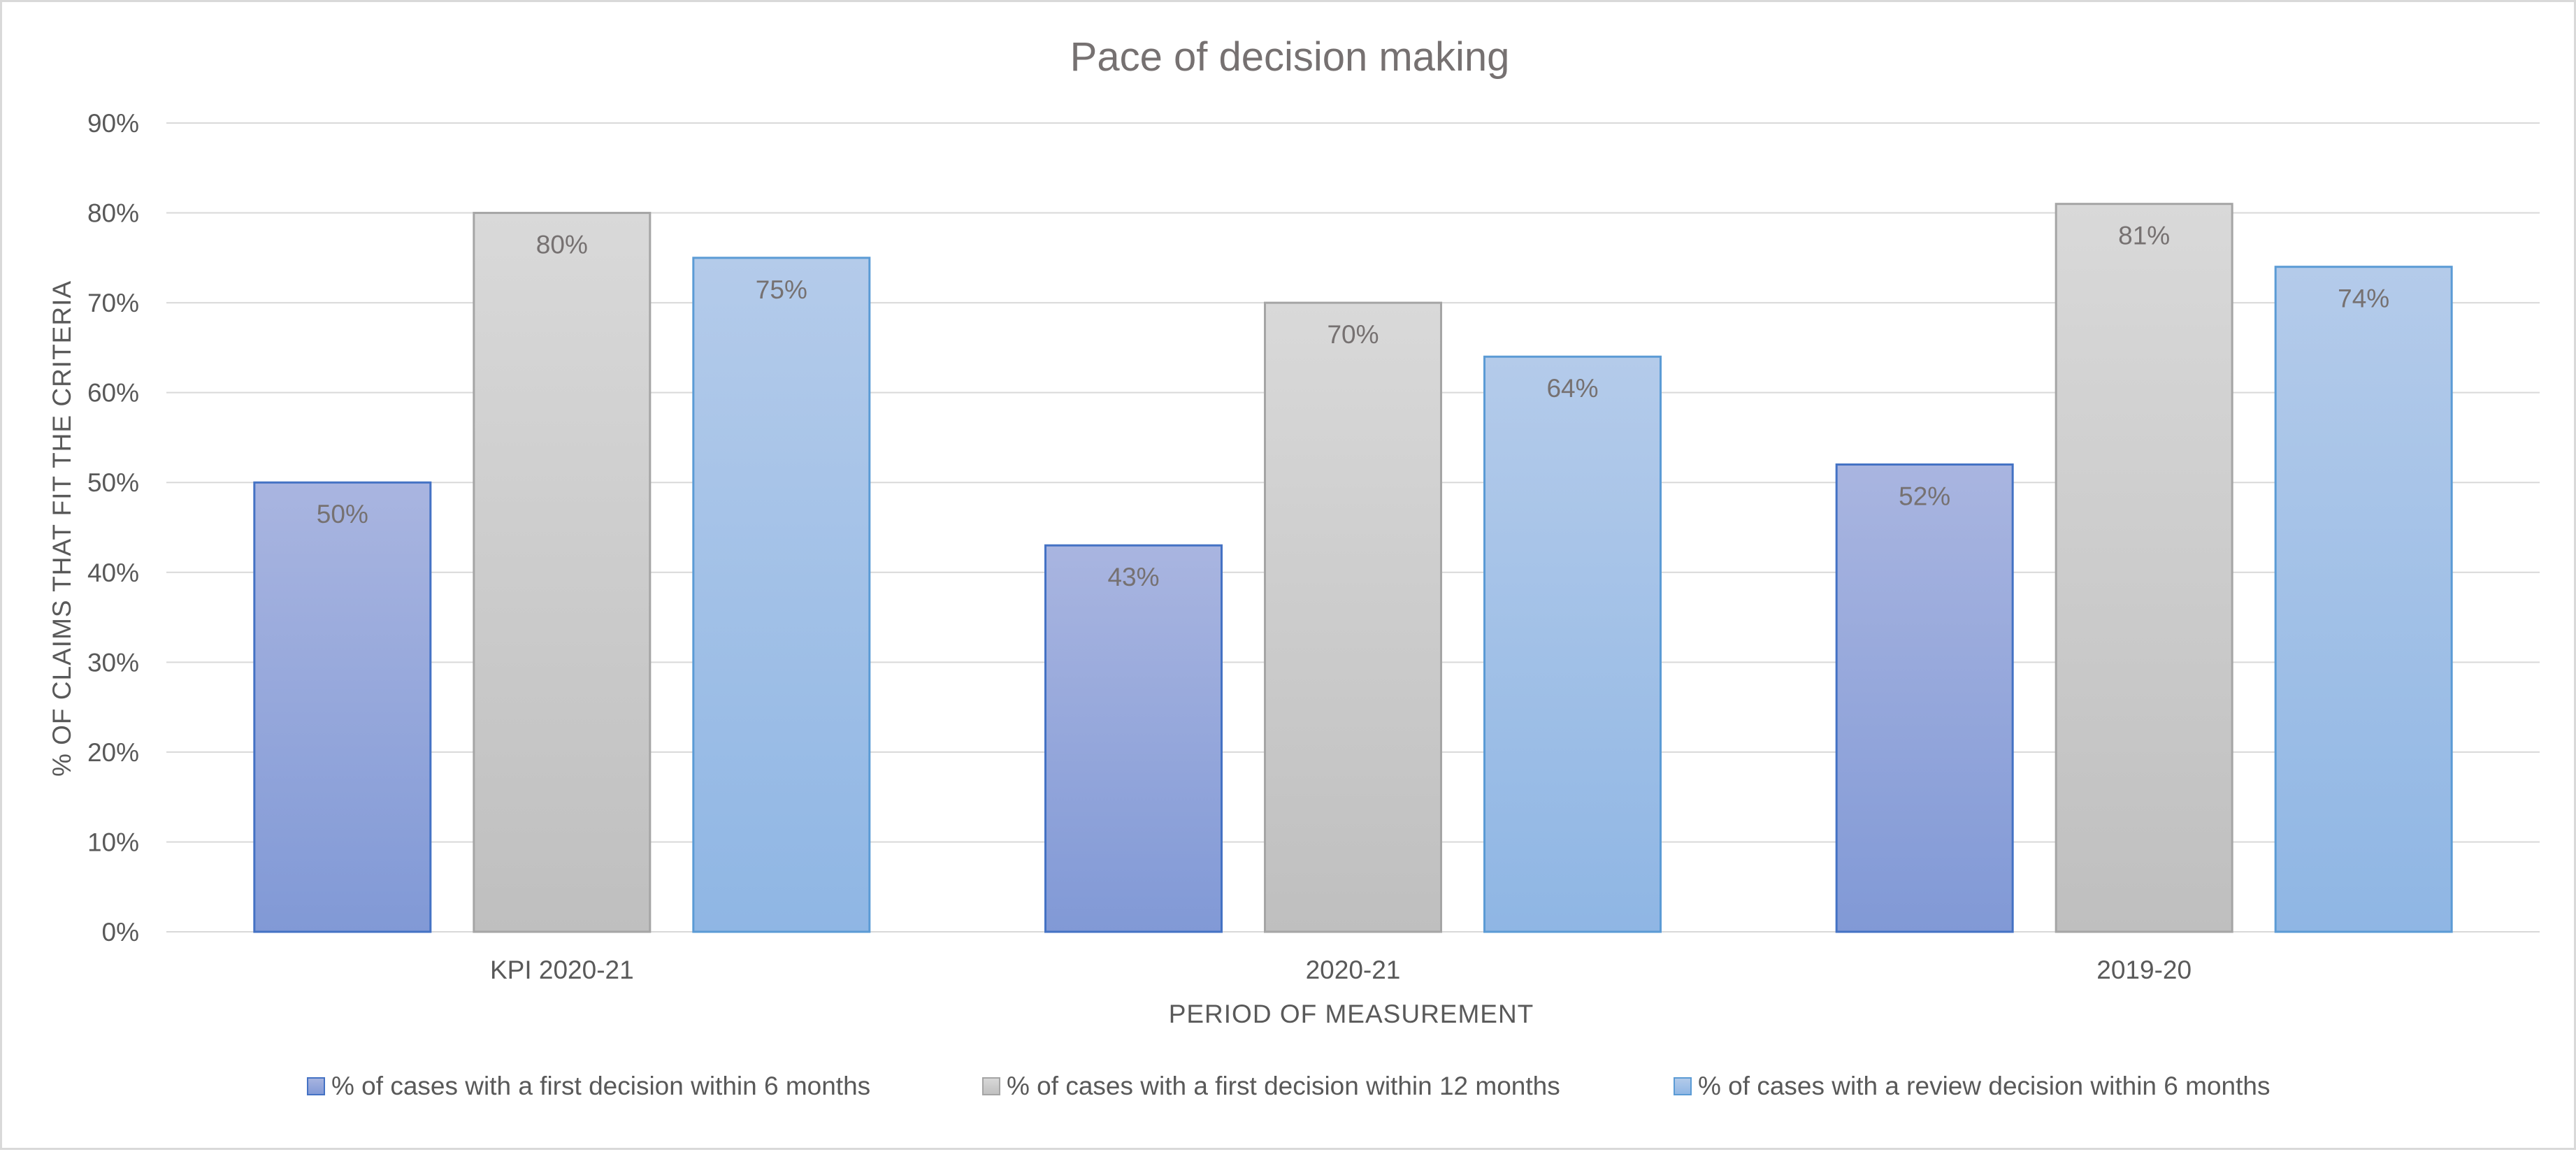  What do you see at coordinates (2144, 970) in the screenshot?
I see `x-tick-label: 2019-20` at bounding box center [2144, 970].